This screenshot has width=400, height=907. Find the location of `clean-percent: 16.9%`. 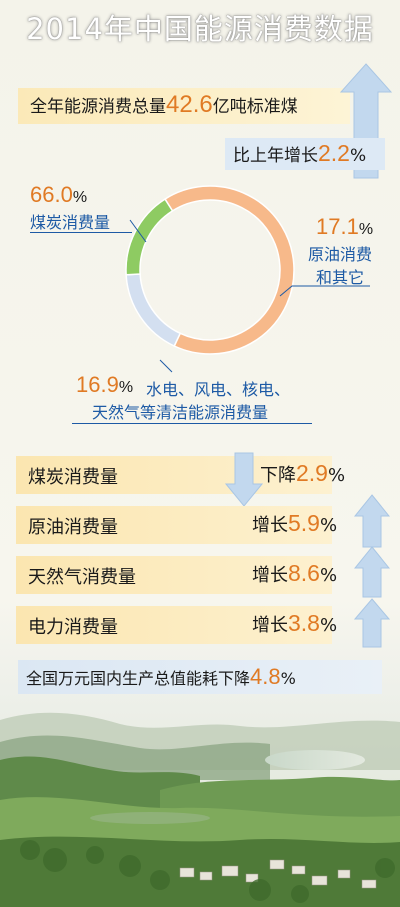

clean-percent: 16.9% is located at coordinates (104, 385).